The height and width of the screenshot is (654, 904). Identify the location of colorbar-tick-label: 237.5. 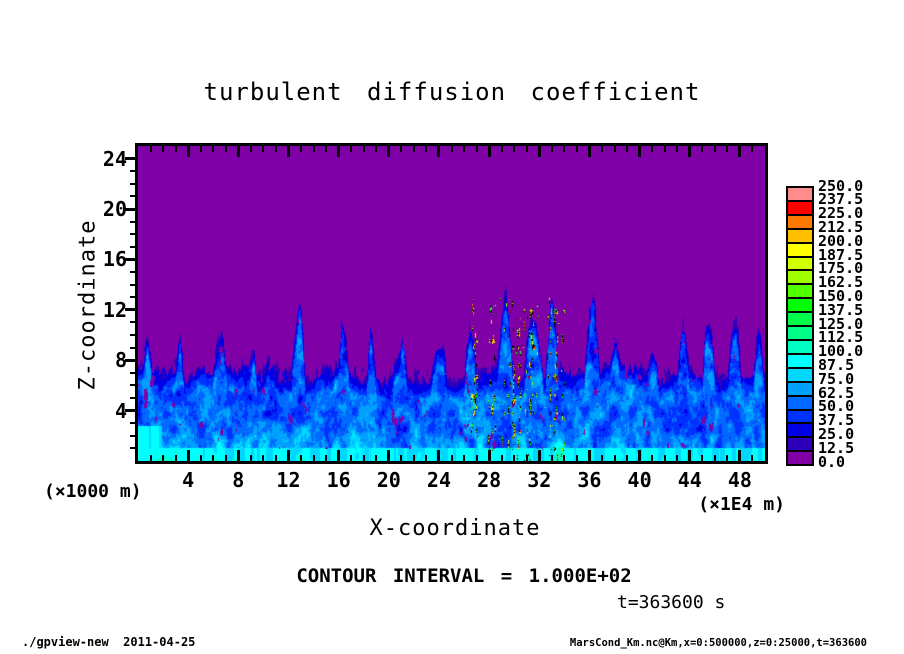
(841, 199).